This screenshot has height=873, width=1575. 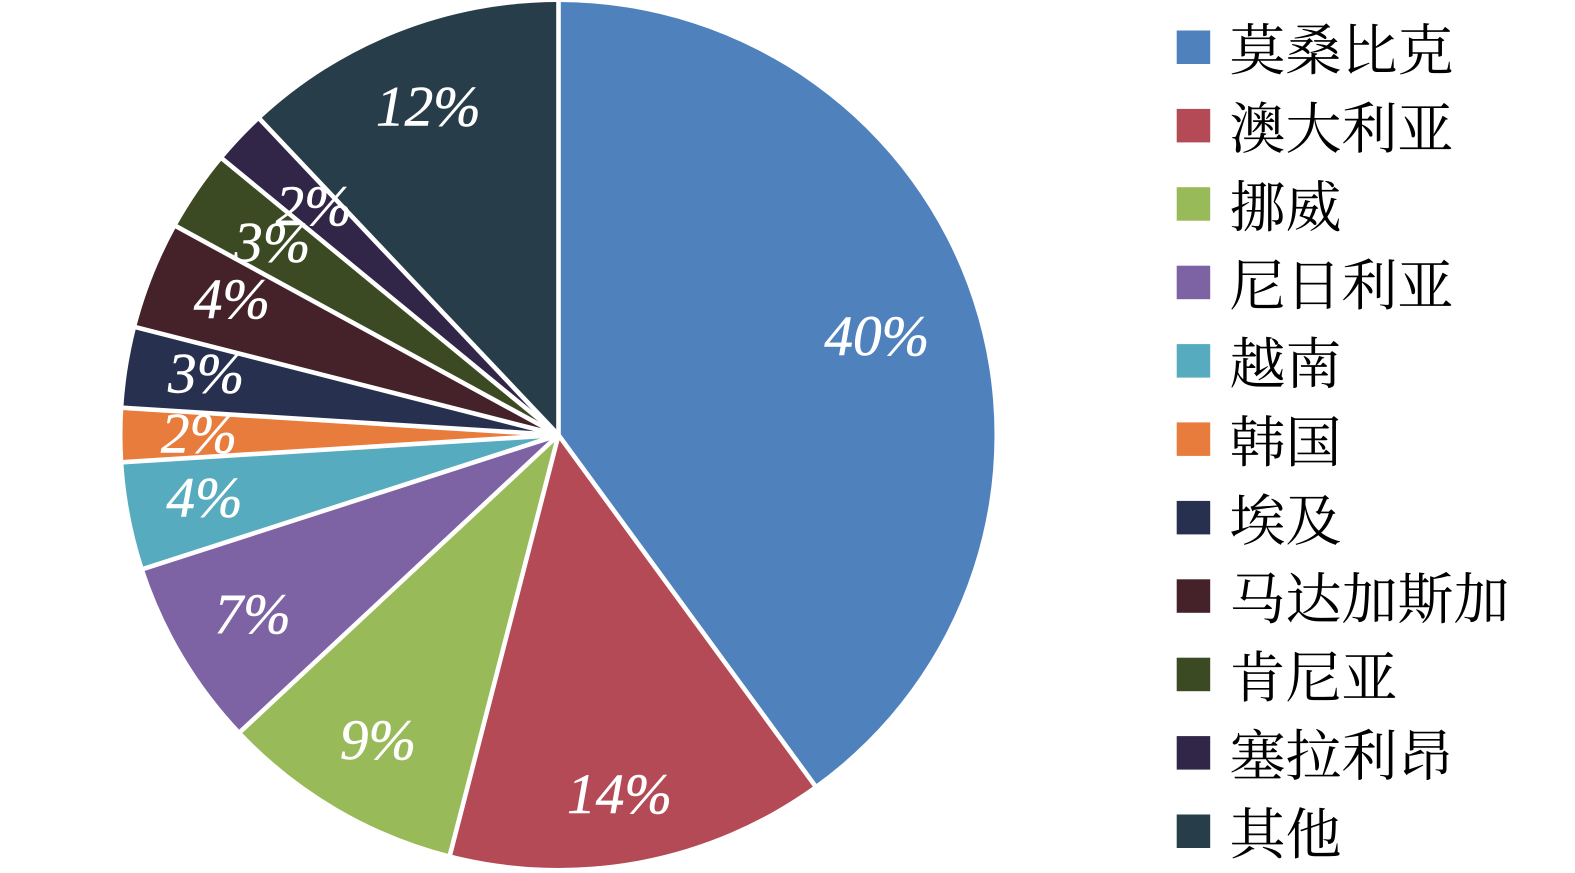 I want to click on svg-text: 7%, so click(x=252, y=614).